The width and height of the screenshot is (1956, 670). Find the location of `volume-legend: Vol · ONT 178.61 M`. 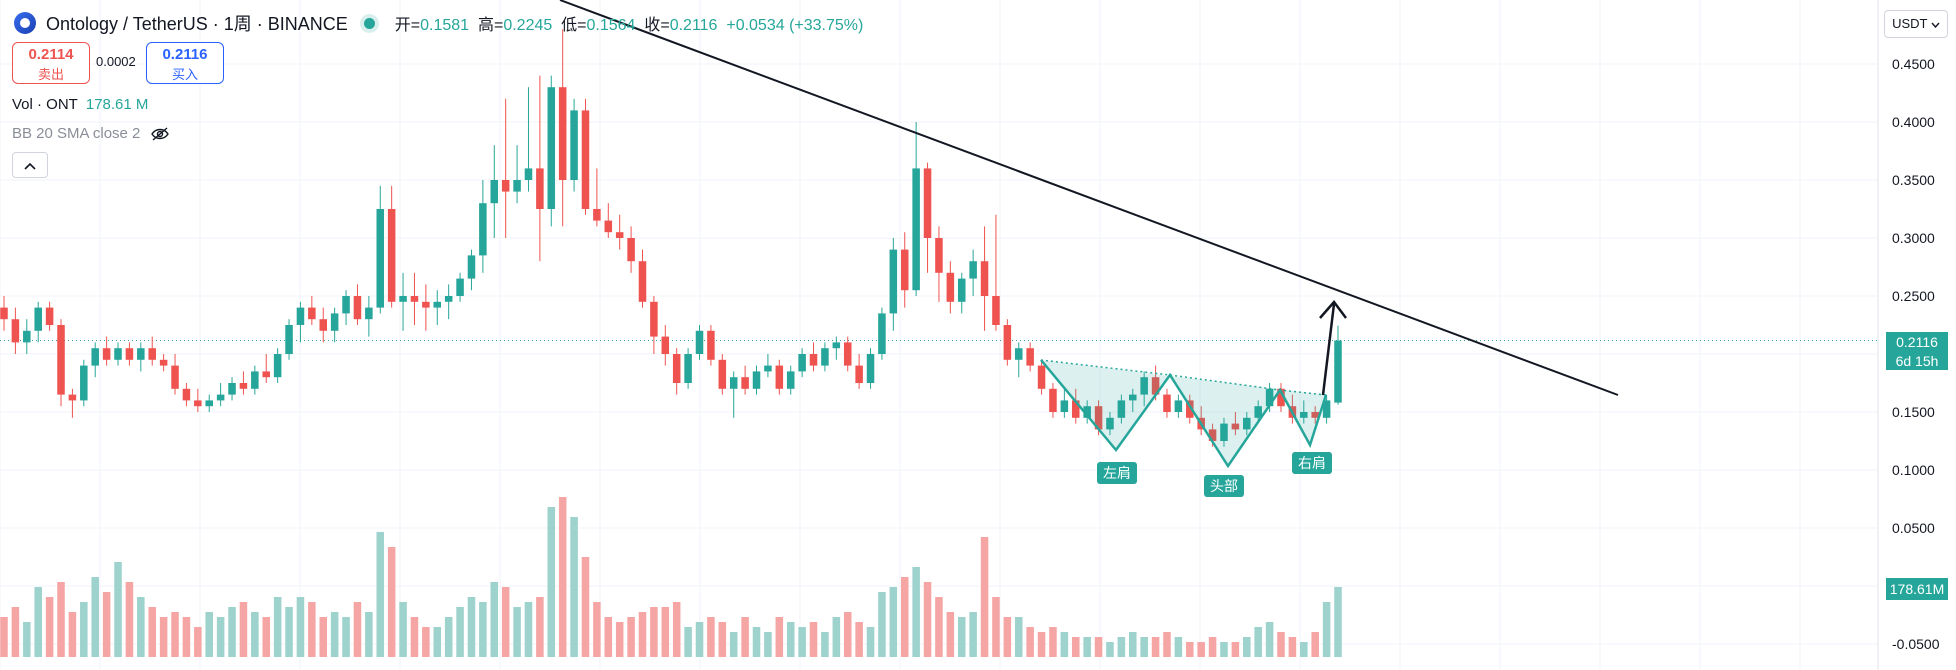

volume-legend: Vol · ONT 178.61 M is located at coordinates (80, 104).